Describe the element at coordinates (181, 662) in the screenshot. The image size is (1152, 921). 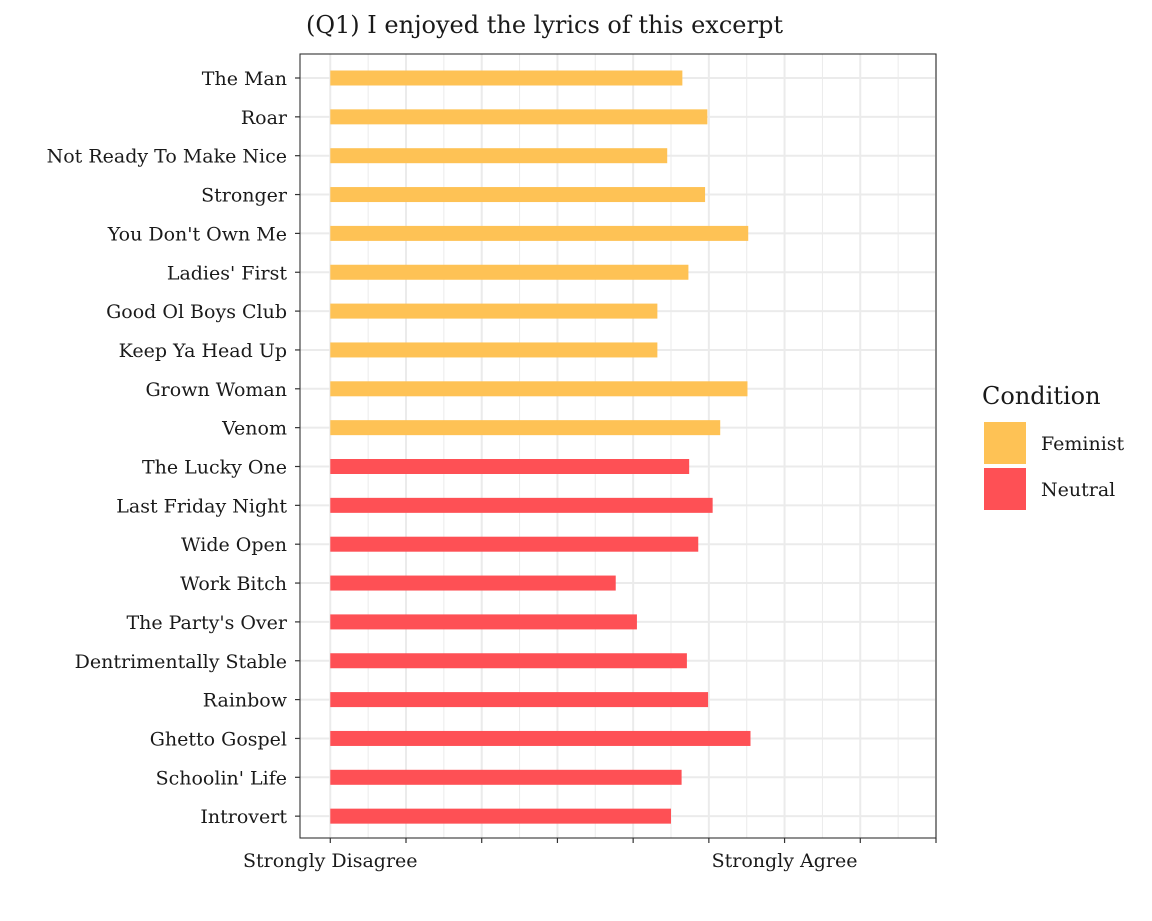
I see `category-label: Dentrimentally Stable` at that location.